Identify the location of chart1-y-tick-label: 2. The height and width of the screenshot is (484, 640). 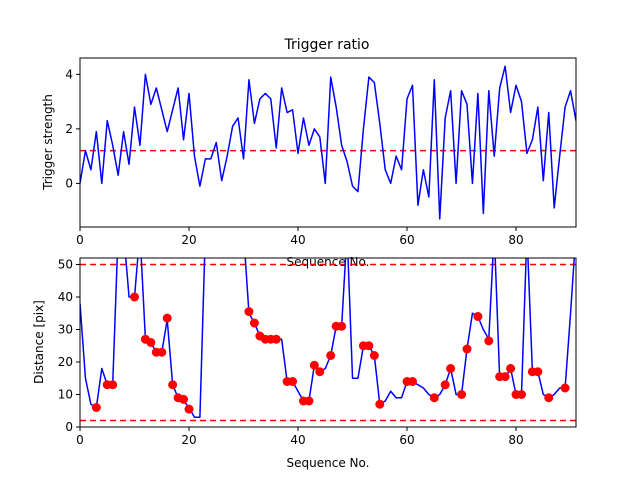
(69, 129).